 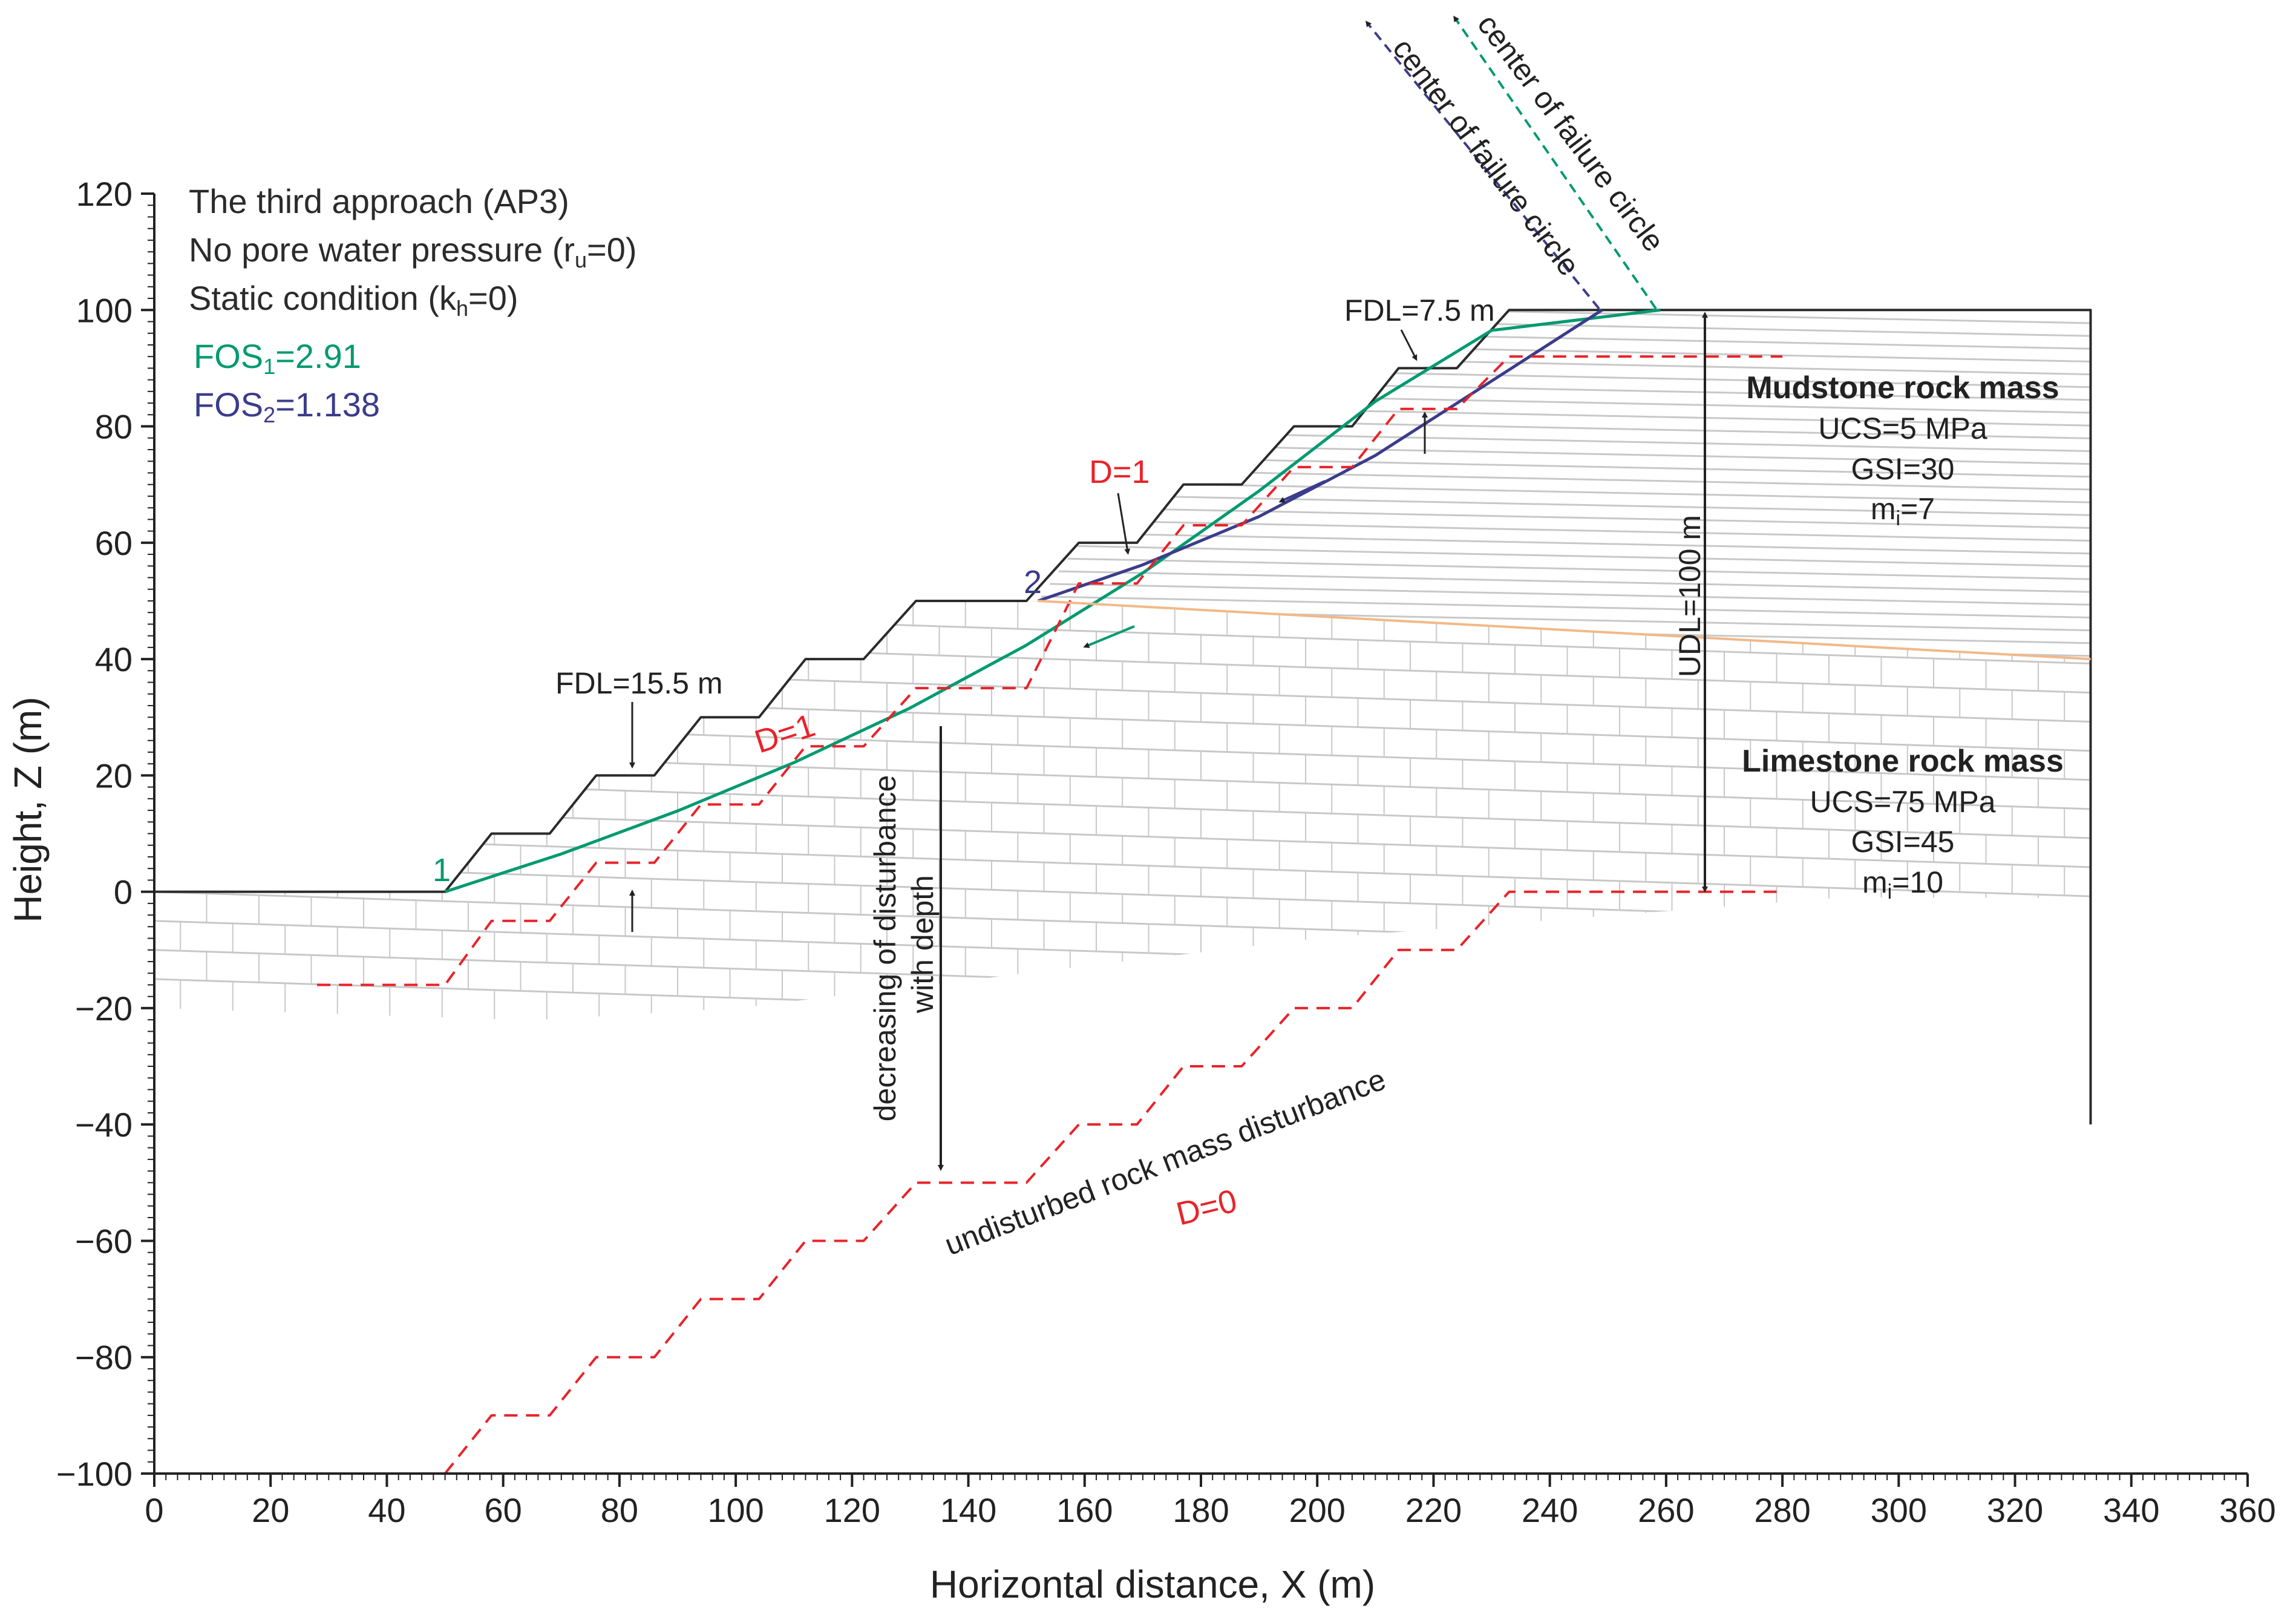 What do you see at coordinates (123, 892) in the screenshot?
I see `y-tick-label: 0` at bounding box center [123, 892].